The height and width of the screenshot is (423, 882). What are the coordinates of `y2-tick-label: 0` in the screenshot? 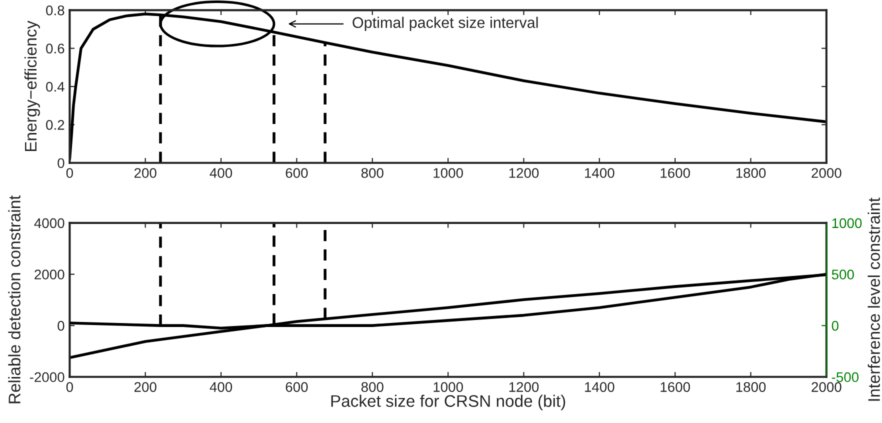 It's located at (835, 325).